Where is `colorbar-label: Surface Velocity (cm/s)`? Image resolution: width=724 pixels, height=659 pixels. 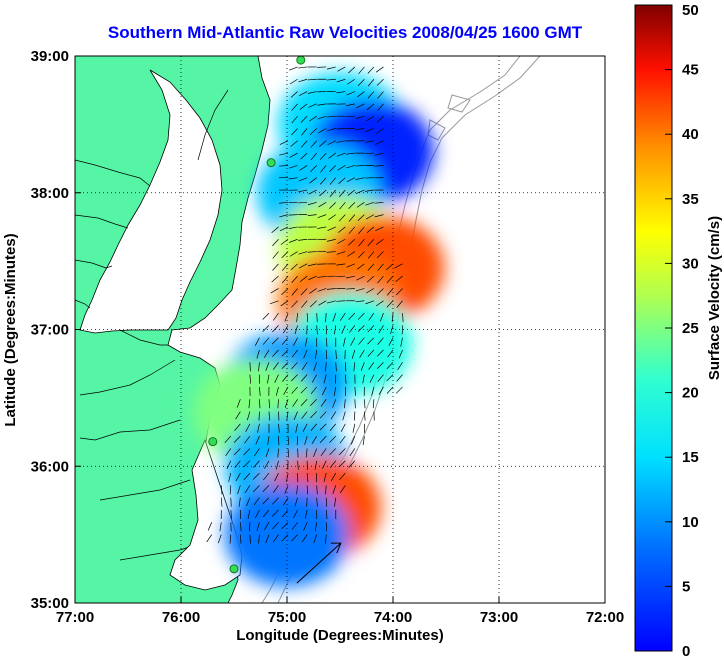 colorbar-label: Surface Velocity (cm/s) is located at coordinates (714, 298).